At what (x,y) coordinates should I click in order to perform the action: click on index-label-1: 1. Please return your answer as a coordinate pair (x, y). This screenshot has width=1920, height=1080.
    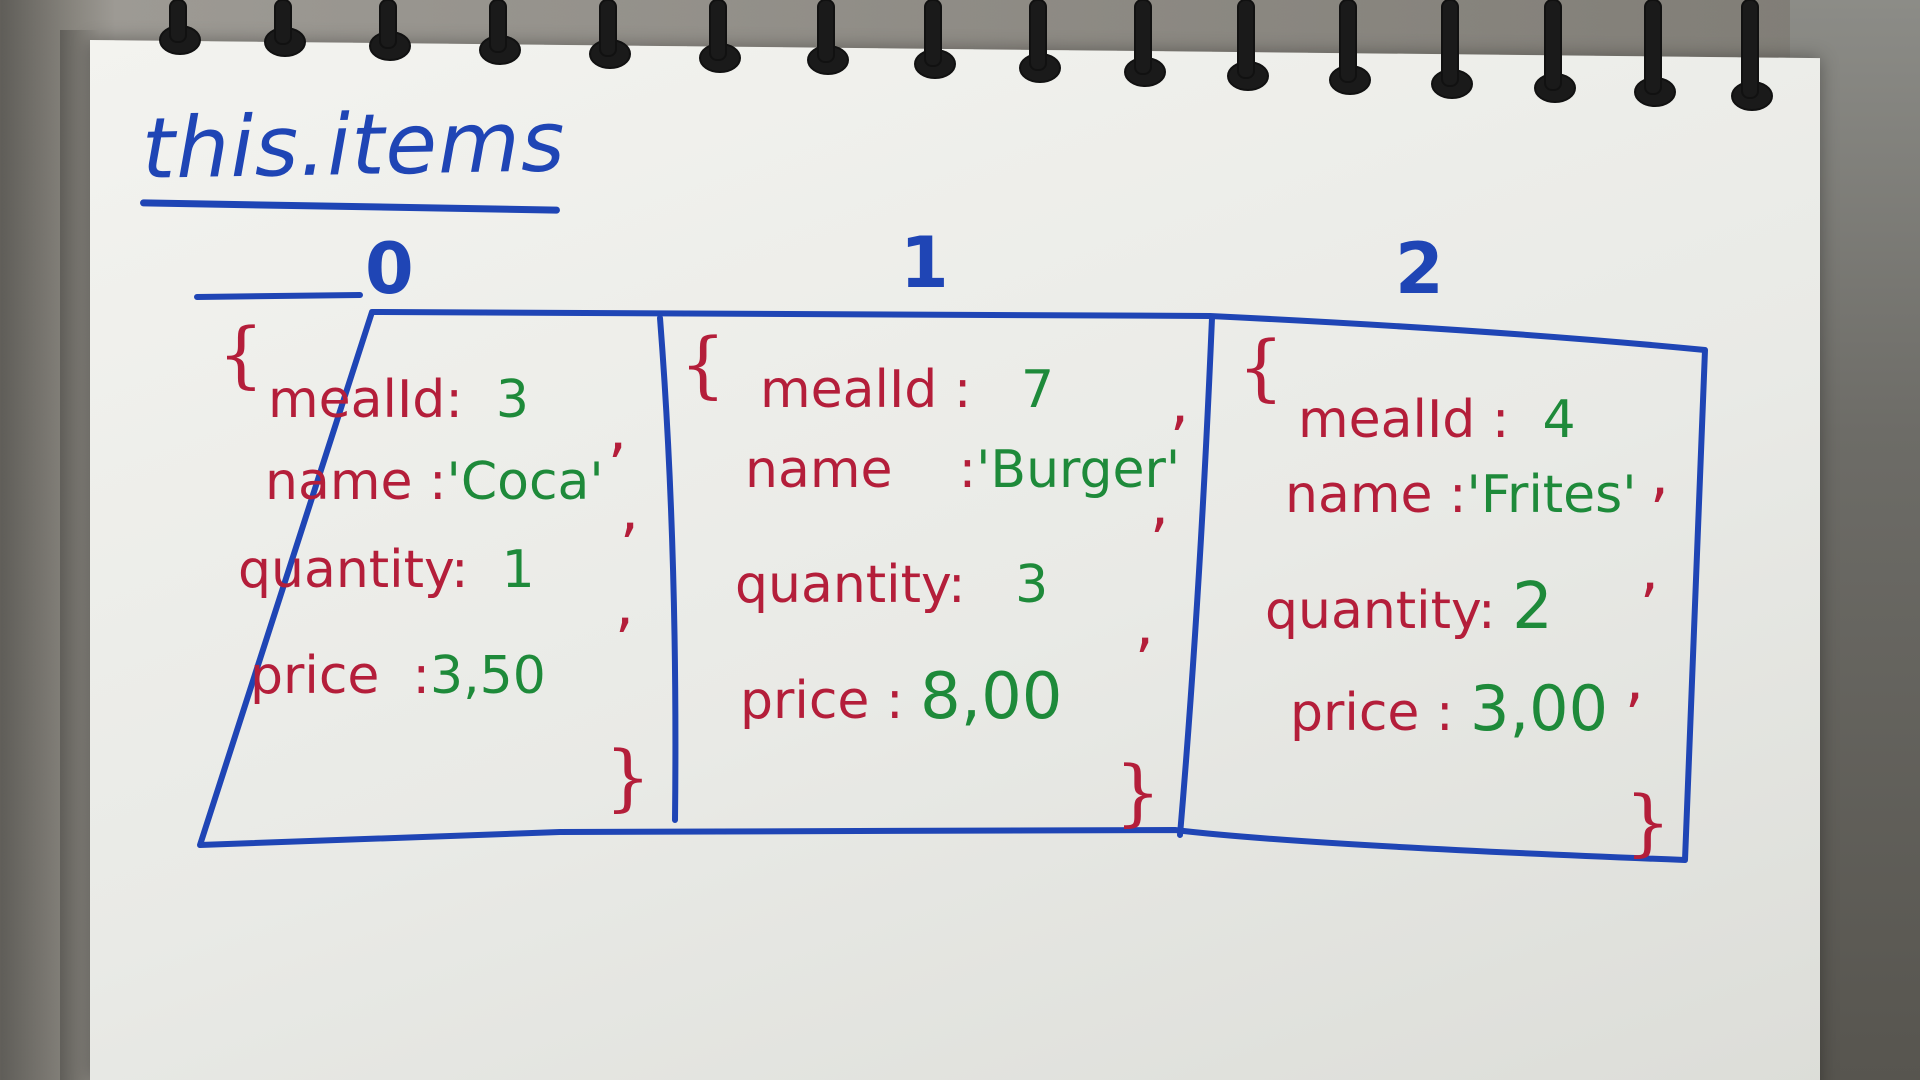
    Looking at the image, I should click on (924, 263).